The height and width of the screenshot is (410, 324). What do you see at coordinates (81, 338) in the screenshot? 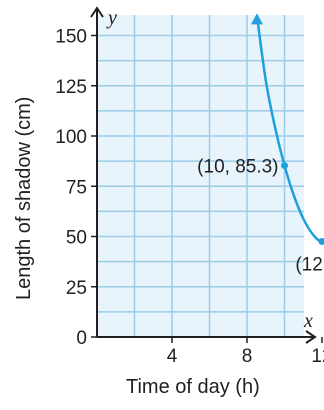
I see `y-tick-label: 0` at bounding box center [81, 338].